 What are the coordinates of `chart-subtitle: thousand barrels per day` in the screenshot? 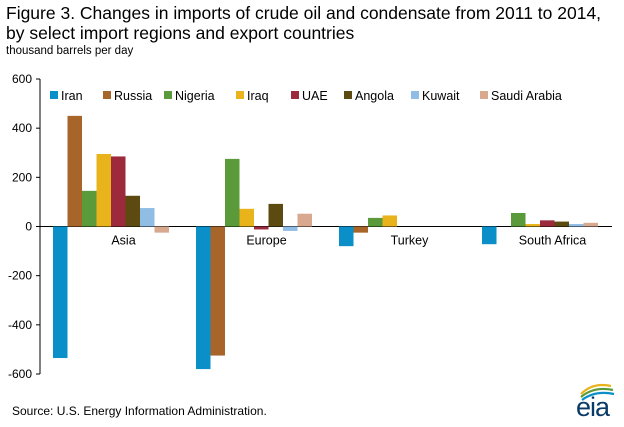 It's located at (70, 51).